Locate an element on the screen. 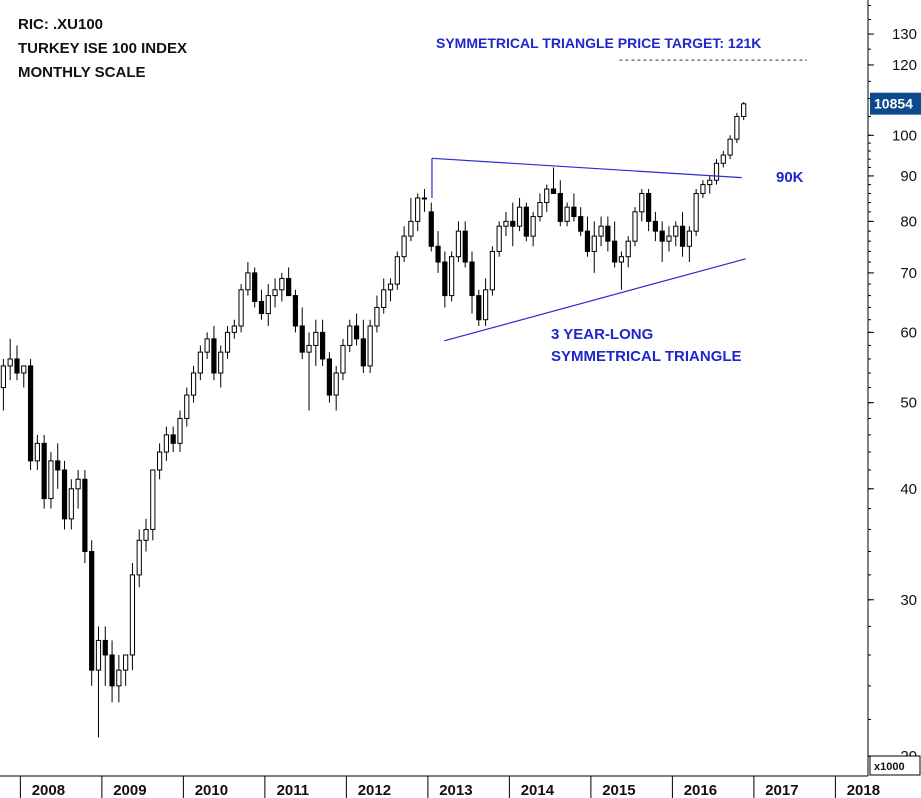 Image resolution: width=921 pixels, height=798 pixels. x-tick-label: 2018 is located at coordinates (863, 790).